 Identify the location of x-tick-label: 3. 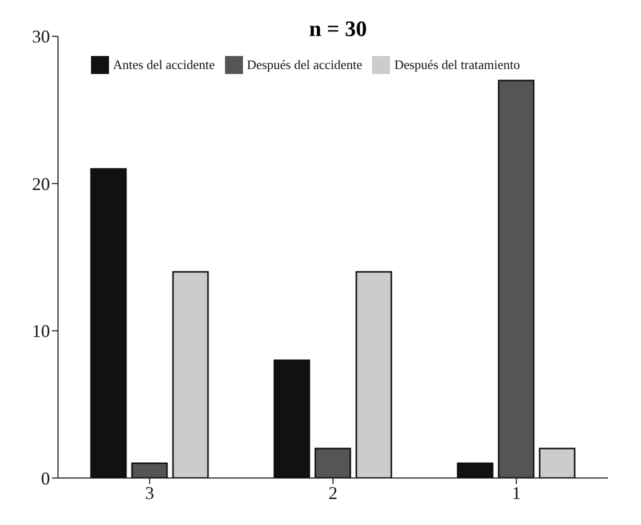
(149, 492).